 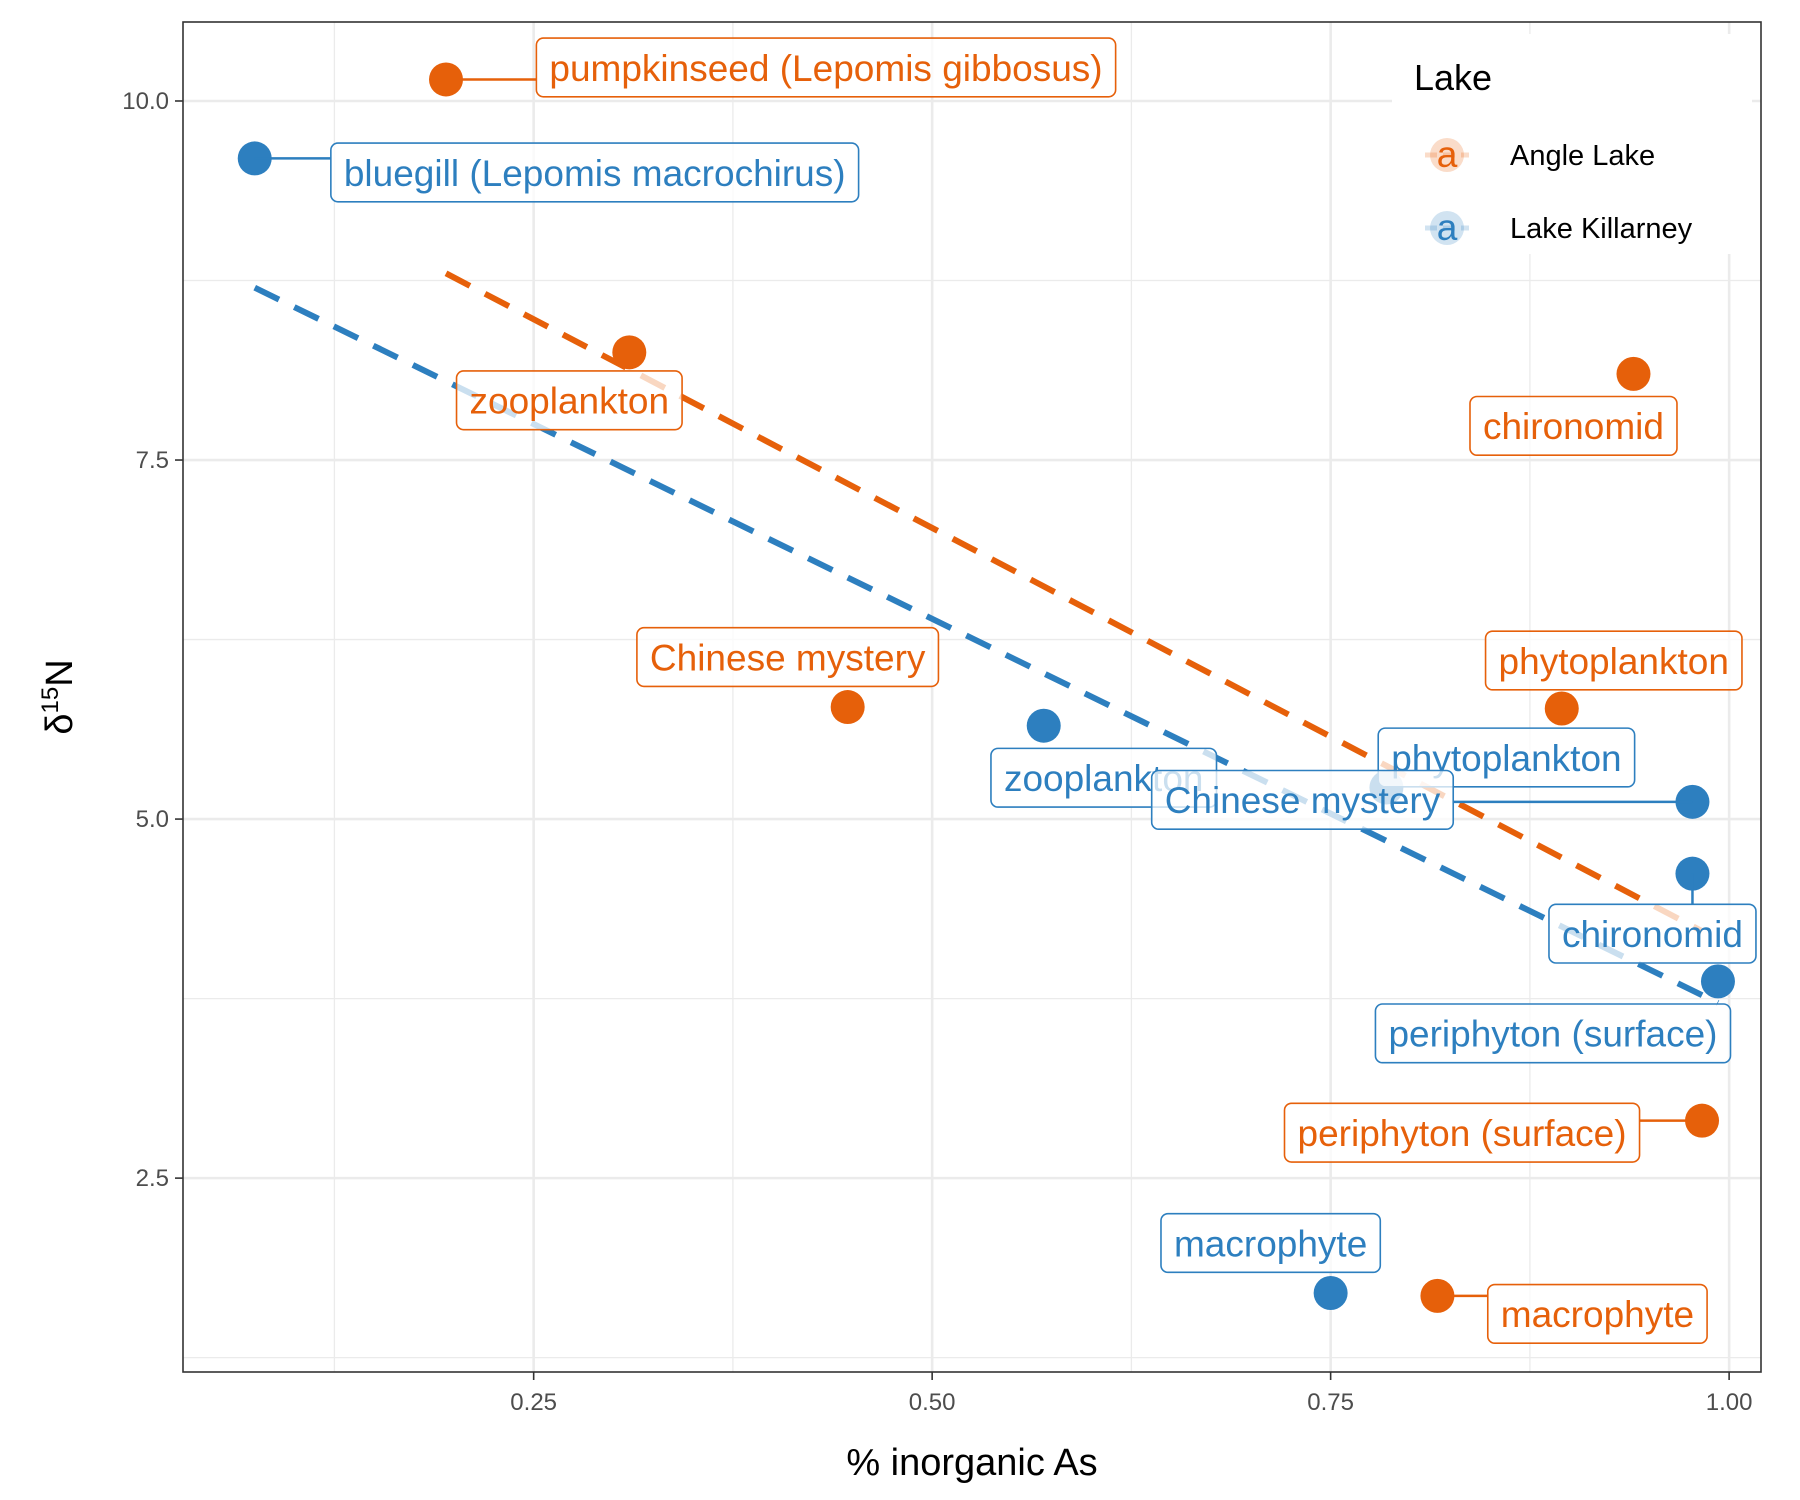 I want to click on legend: Lake a Angle Lake a Lake Killarney, so click(x=1572, y=144).